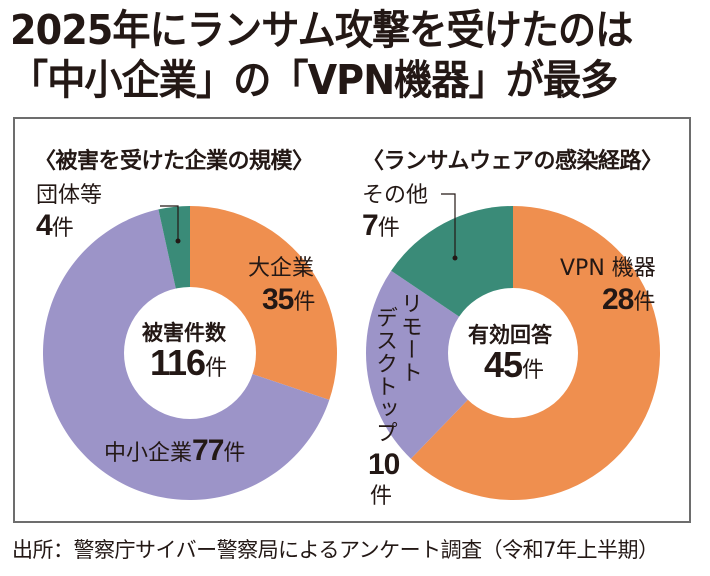 Image resolution: width=710 pixels, height=576 pixels. I want to click on slice-value: 35, so click(278, 299).